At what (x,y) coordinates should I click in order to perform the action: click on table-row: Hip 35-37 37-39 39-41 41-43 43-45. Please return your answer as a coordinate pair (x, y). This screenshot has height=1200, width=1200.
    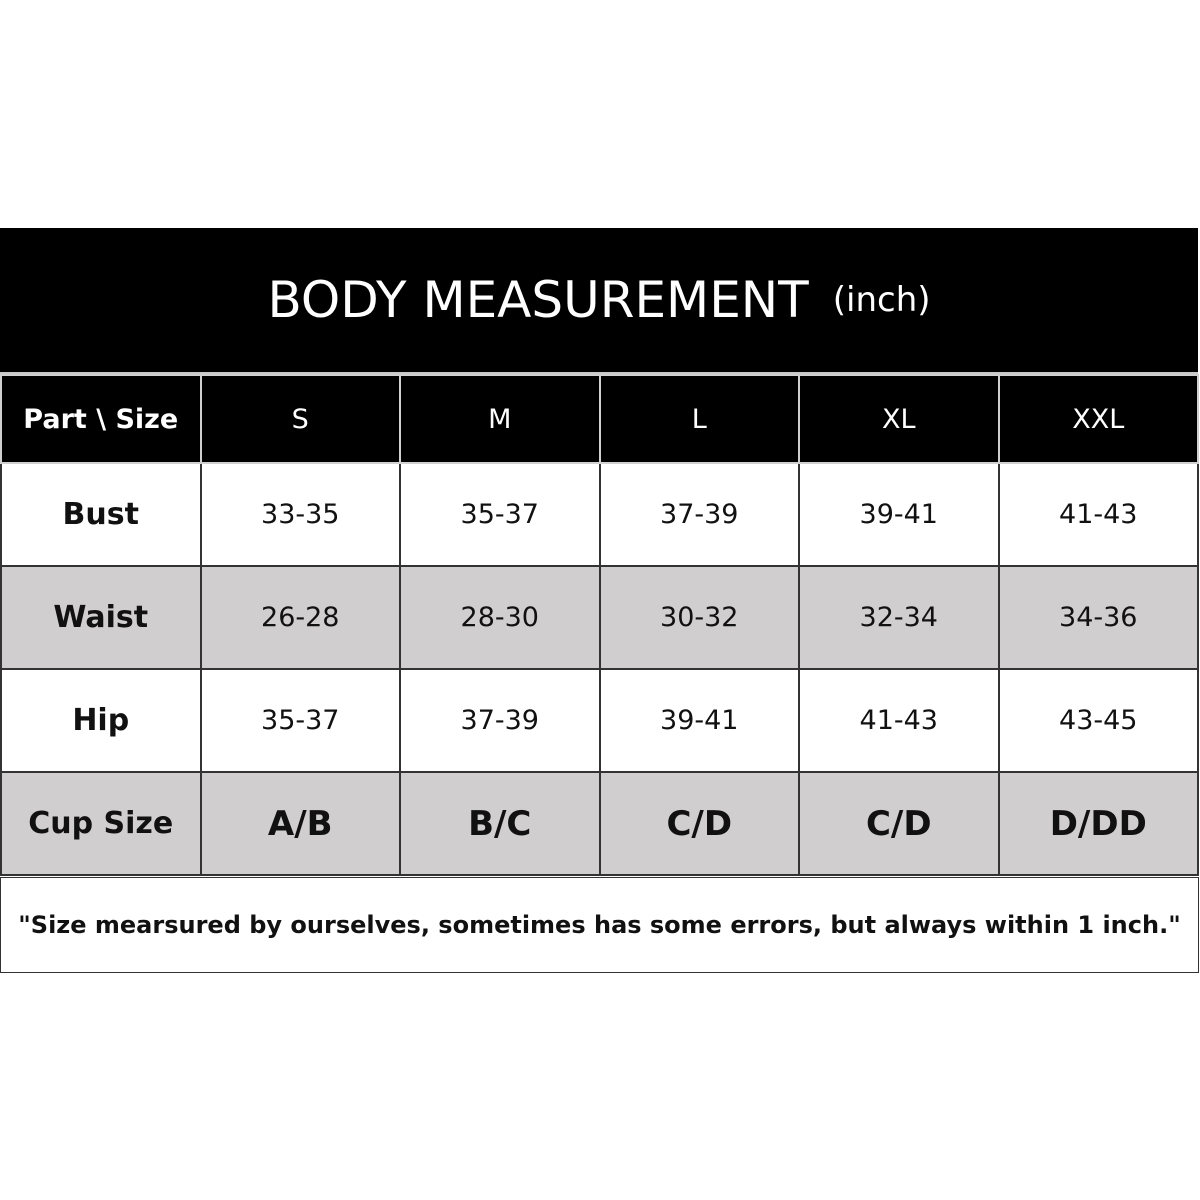
    Looking at the image, I should click on (599, 720).